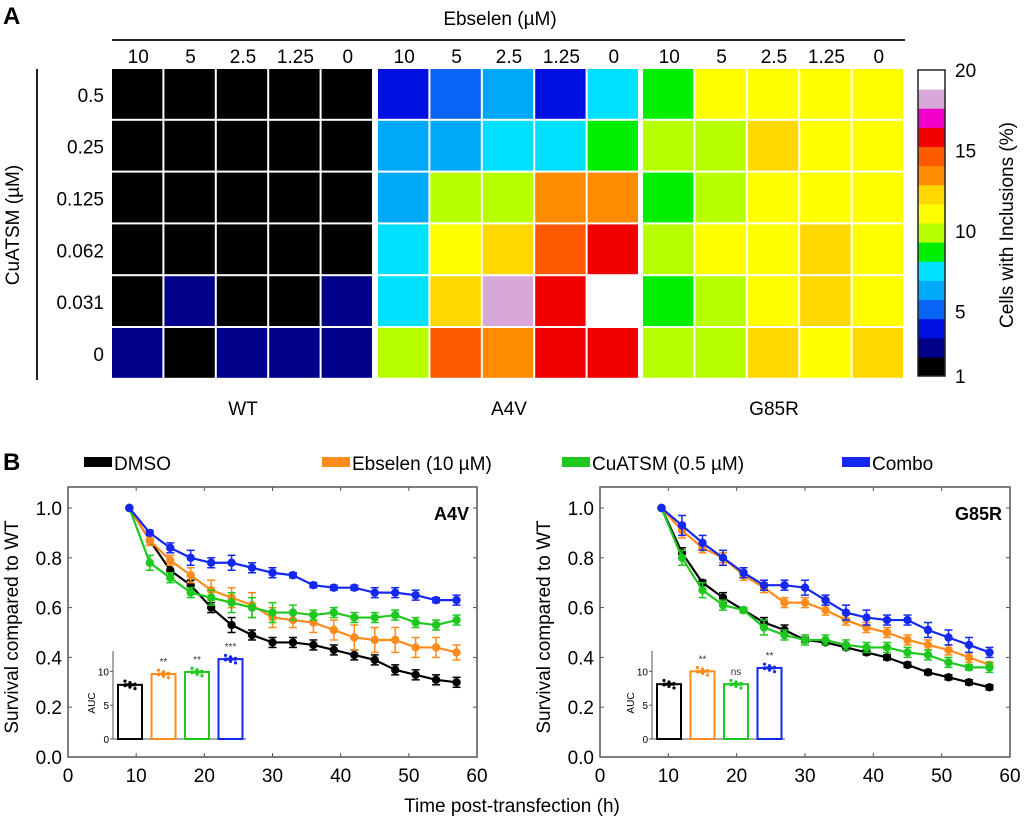 This screenshot has width=1024, height=825. What do you see at coordinates (11, 462) in the screenshot?
I see `panel-label-b: B` at bounding box center [11, 462].